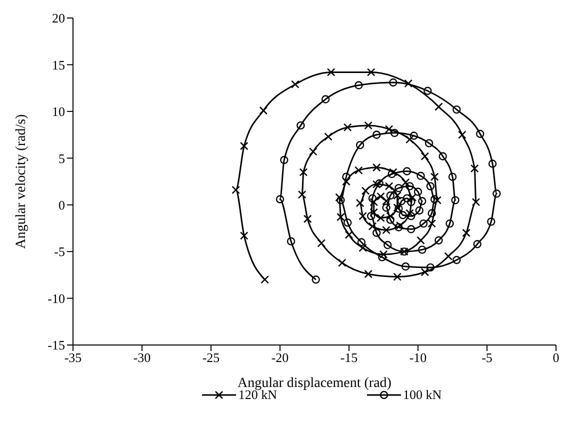 This screenshot has width=571, height=421. I want to click on y-tick-label: 10, so click(58, 112).